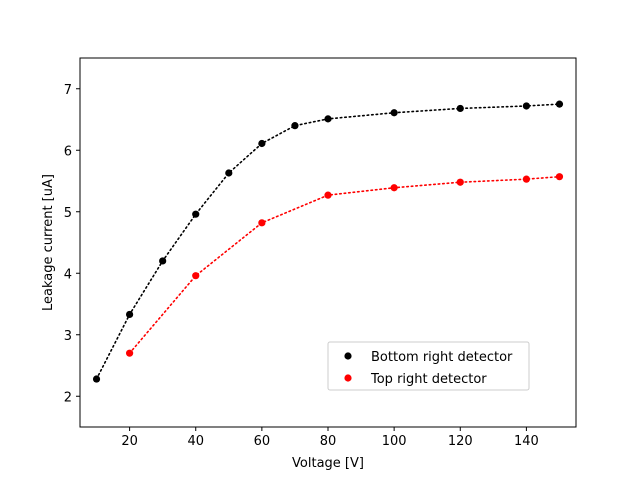  What do you see at coordinates (129, 441) in the screenshot?
I see `x-tick-label: 20` at bounding box center [129, 441].